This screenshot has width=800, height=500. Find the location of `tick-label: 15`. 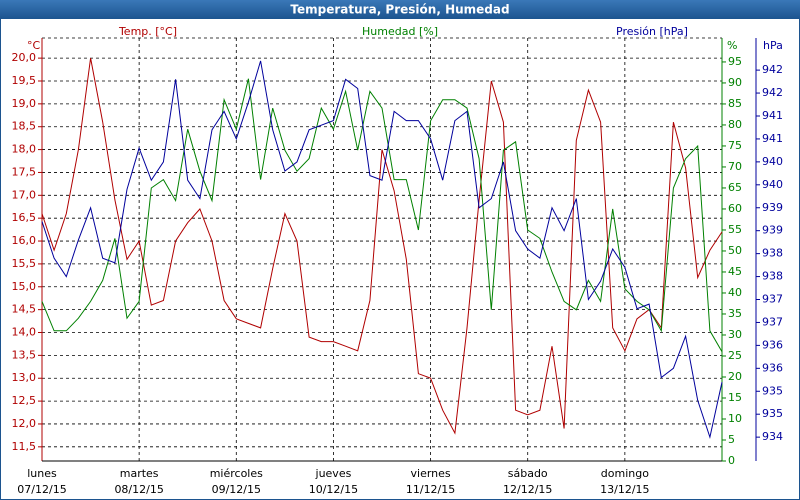

tick-label: 15 is located at coordinates (735, 397).